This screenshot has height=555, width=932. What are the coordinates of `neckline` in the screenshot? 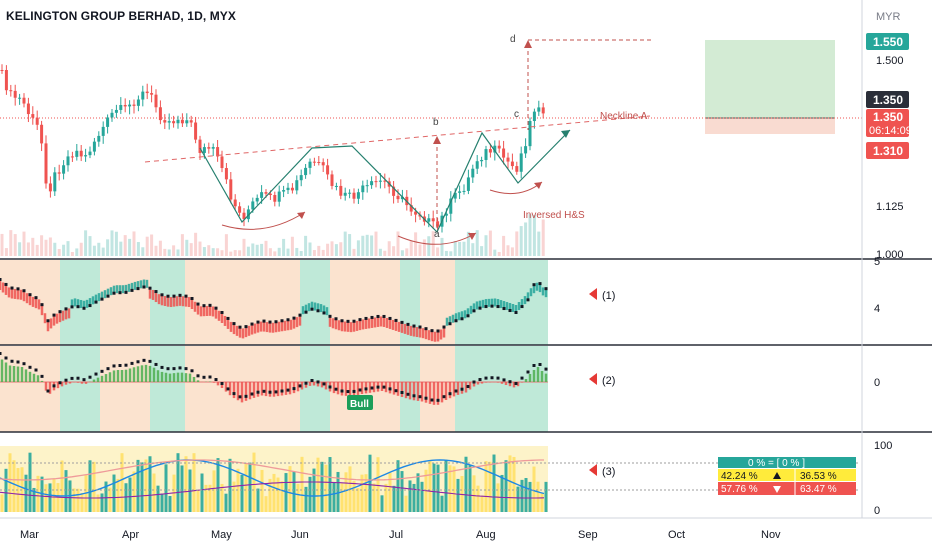 It's located at (397, 139).